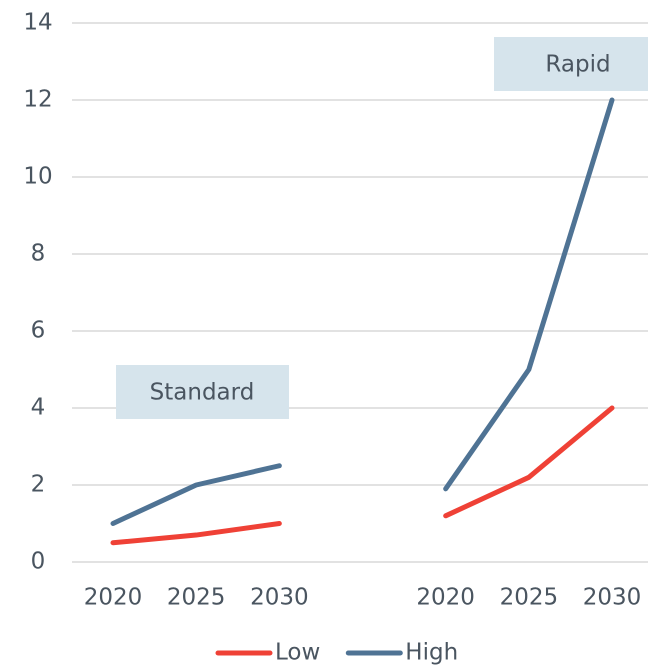 Image resolution: width=648 pixels, height=665 pixels. What do you see at coordinates (38, 331) in the screenshot?
I see `y-tick-label: 6` at bounding box center [38, 331].